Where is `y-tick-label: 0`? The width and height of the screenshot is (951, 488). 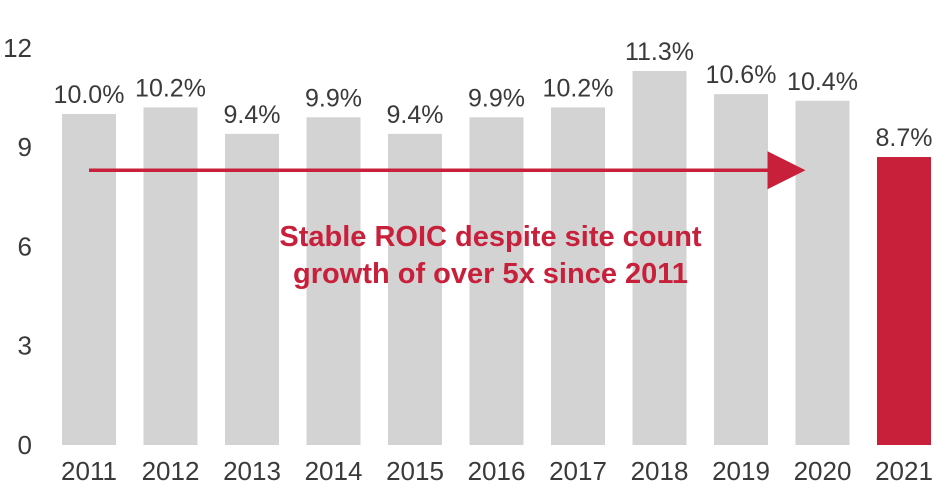 y-tick-label: 0 is located at coordinates (25, 445).